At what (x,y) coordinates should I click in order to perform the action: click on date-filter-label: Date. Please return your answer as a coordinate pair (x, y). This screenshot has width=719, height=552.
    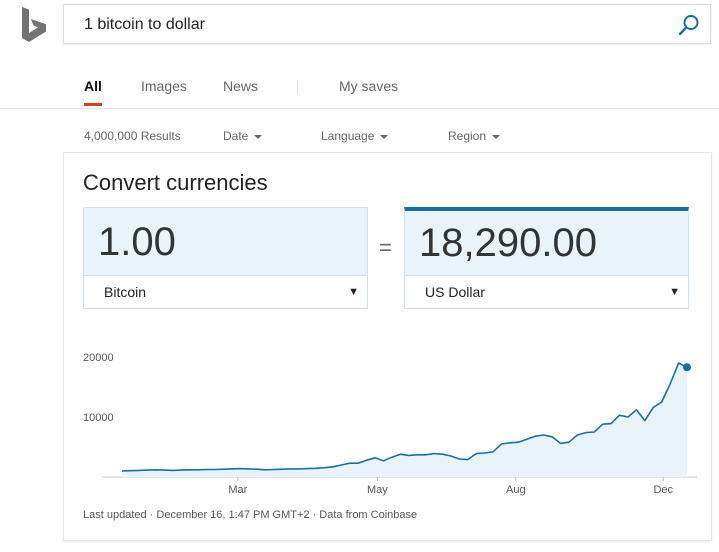
    Looking at the image, I should click on (236, 136).